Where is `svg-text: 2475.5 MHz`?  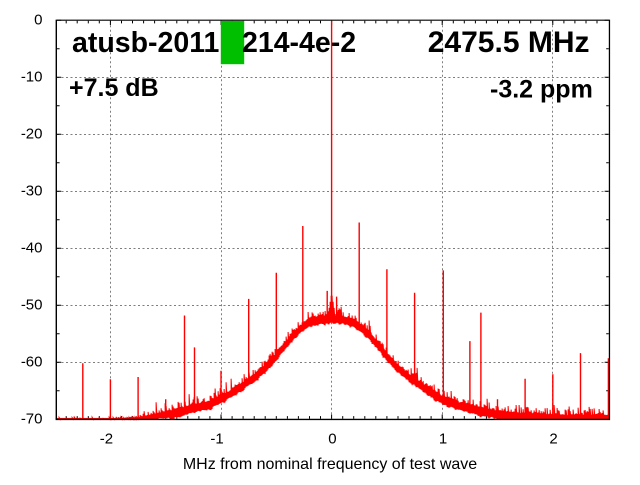
svg-text: 2475.5 MHz is located at coordinates (509, 42).